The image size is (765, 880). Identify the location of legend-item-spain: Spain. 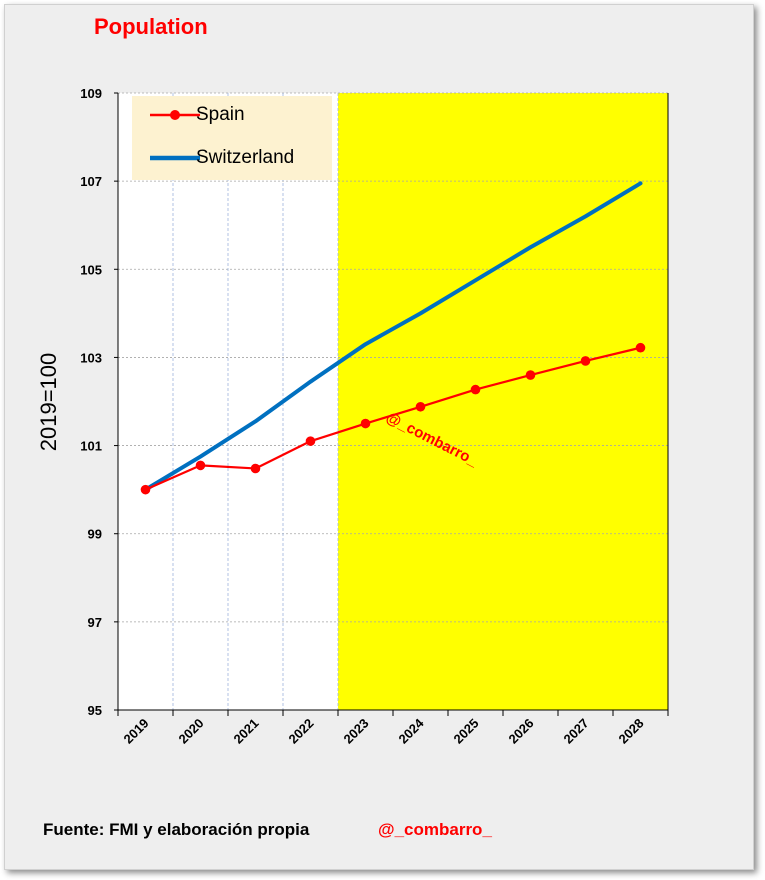
(232, 115).